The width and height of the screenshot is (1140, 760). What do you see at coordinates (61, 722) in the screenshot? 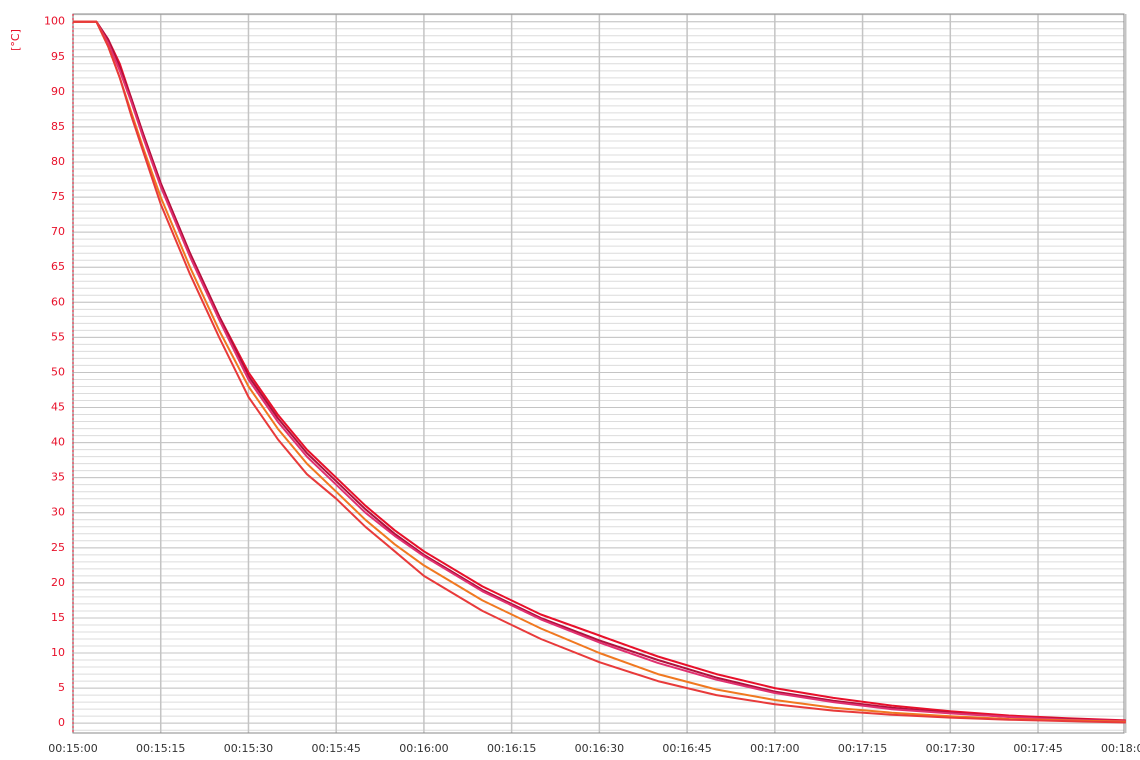
I see `y-tick-label: 0` at bounding box center [61, 722].